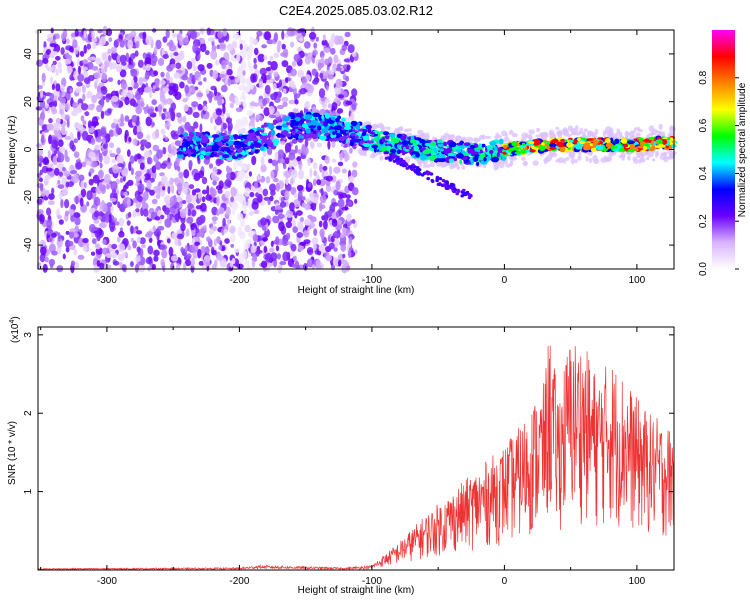 This screenshot has width=750, height=600. What do you see at coordinates (637, 280) in the screenshot?
I see `x-tick-label: 100` at bounding box center [637, 280].